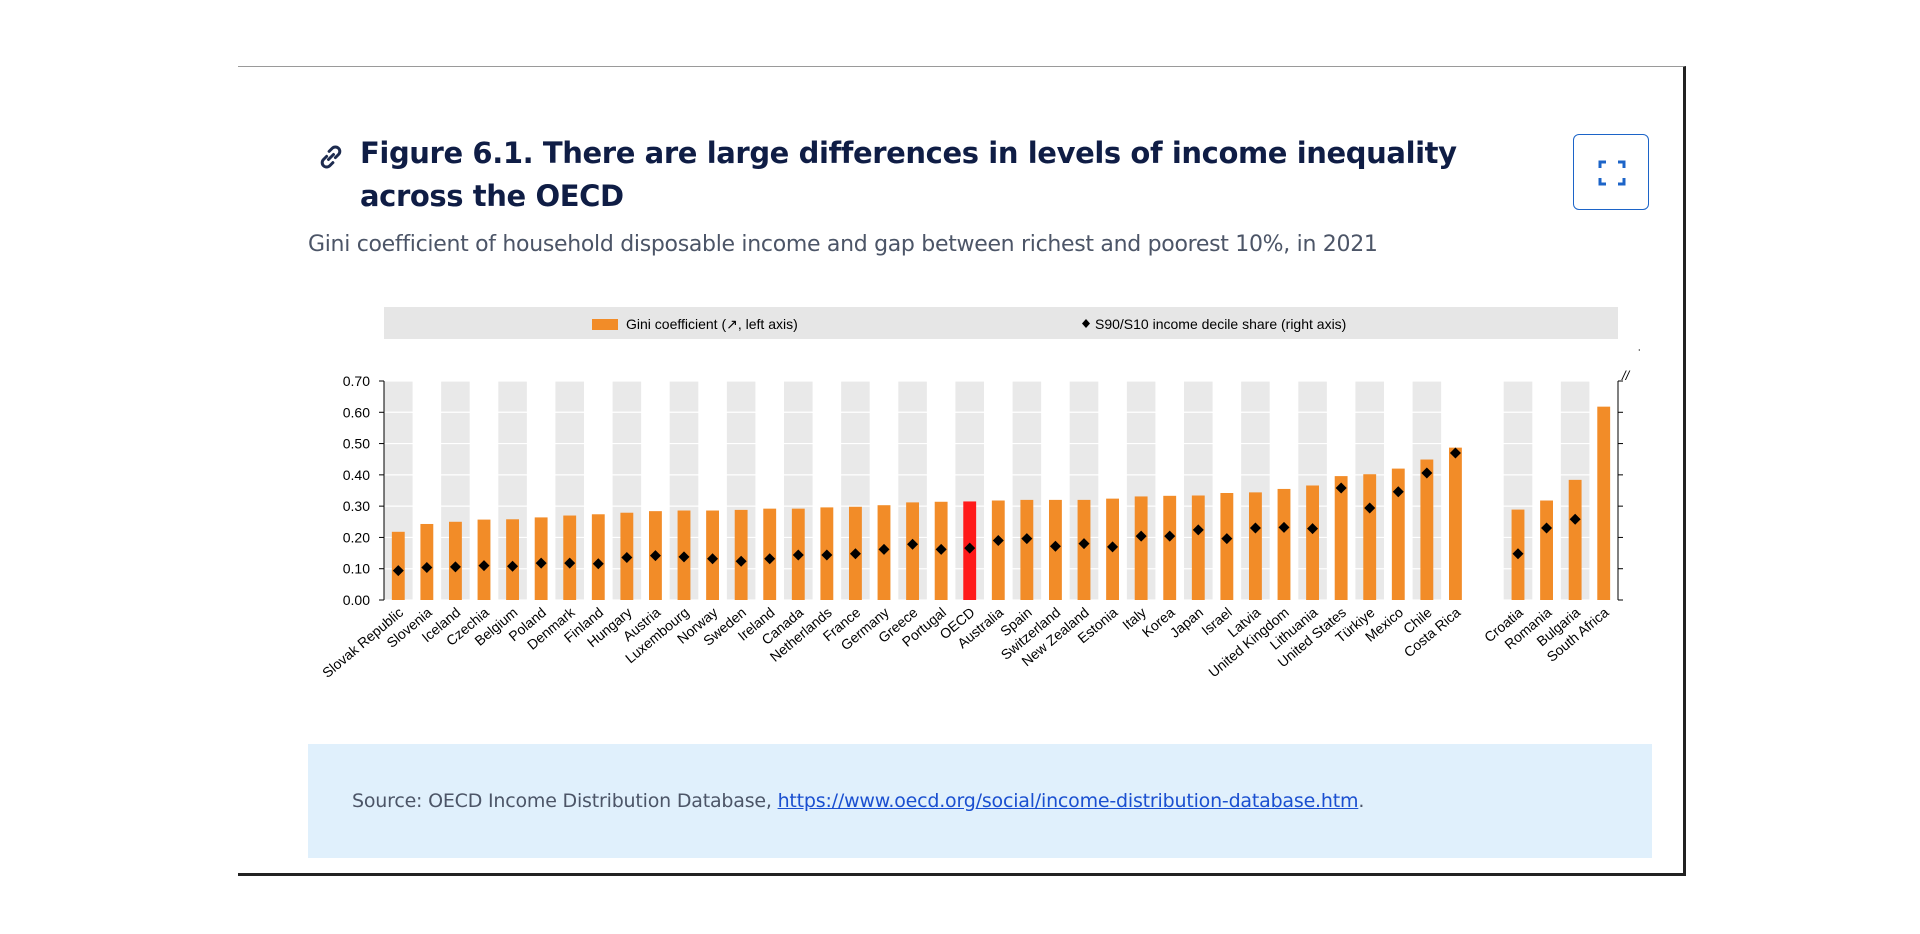 The image size is (1920, 934). I want to click on bar-iceland, so click(455, 560).